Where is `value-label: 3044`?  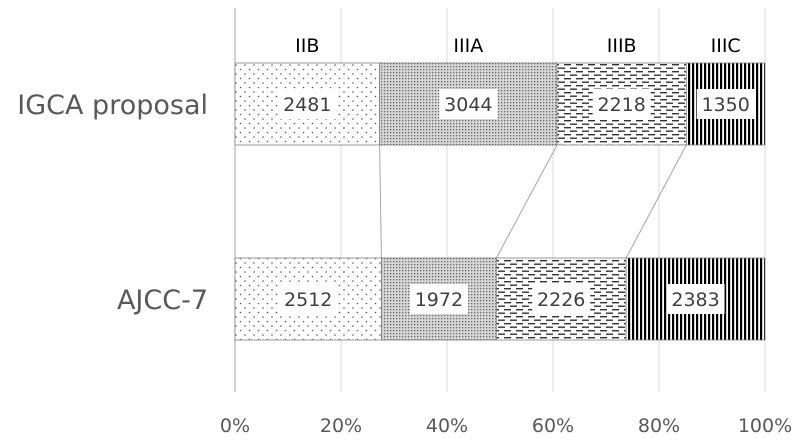 value-label: 3044 is located at coordinates (468, 105).